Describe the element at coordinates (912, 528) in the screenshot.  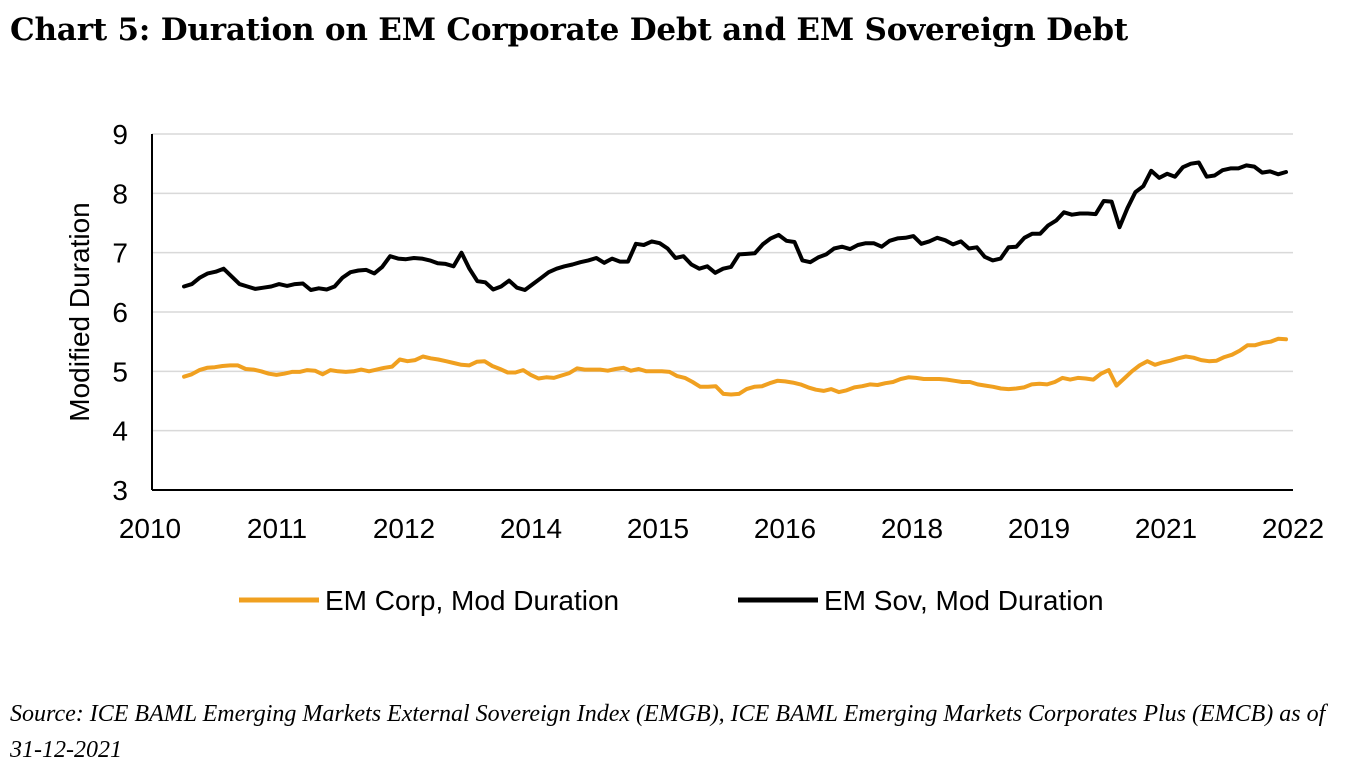
I see `x-tick-label: 2018` at that location.